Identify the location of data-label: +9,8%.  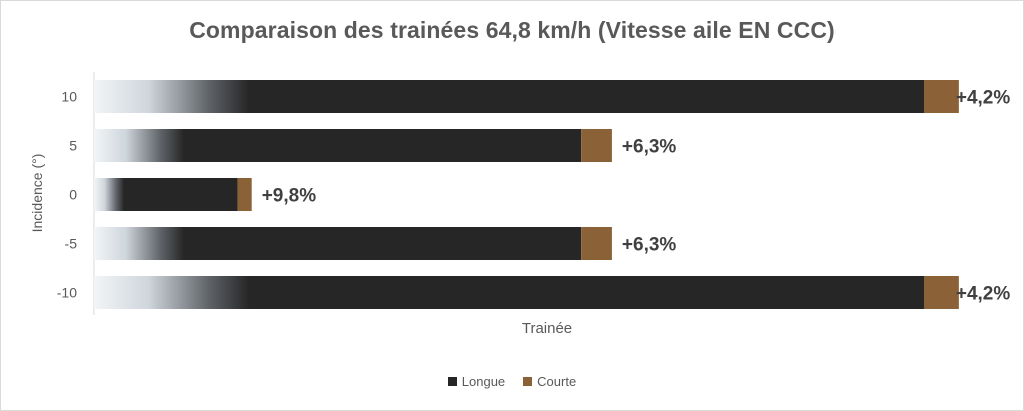
(289, 196).